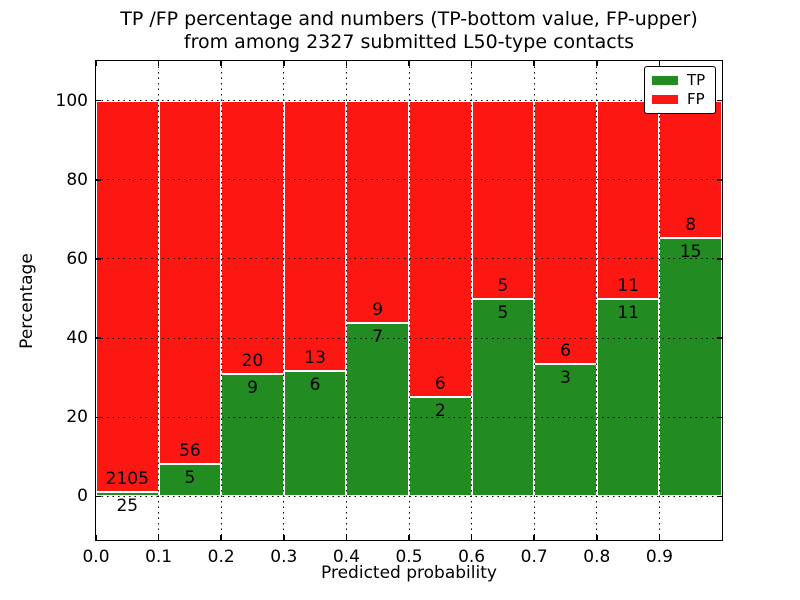 Image resolution: width=800 pixels, height=600 pixels. Describe the element at coordinates (378, 310) in the screenshot. I see `fp-count-annotation: 9` at that location.